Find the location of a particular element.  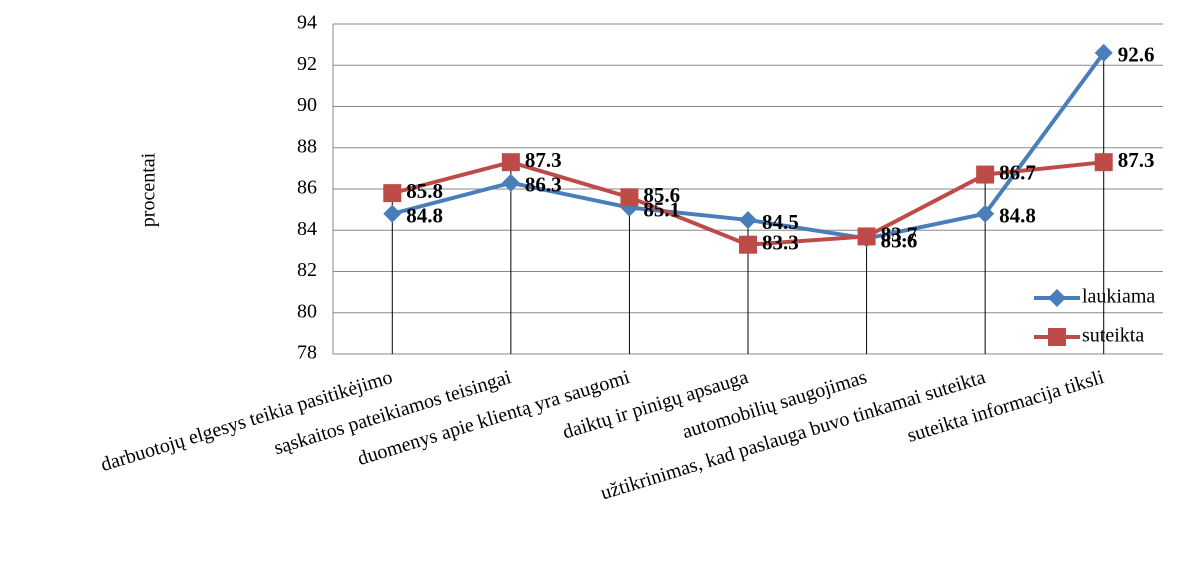

x-tick-label: suteikta informacija tiksli is located at coordinates (1006, 406).